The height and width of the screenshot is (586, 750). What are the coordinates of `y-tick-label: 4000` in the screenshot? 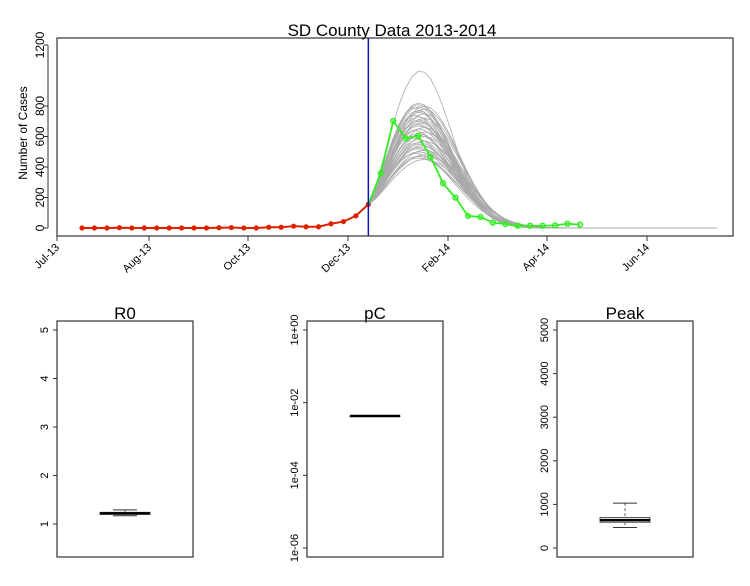 It's located at (545, 373).